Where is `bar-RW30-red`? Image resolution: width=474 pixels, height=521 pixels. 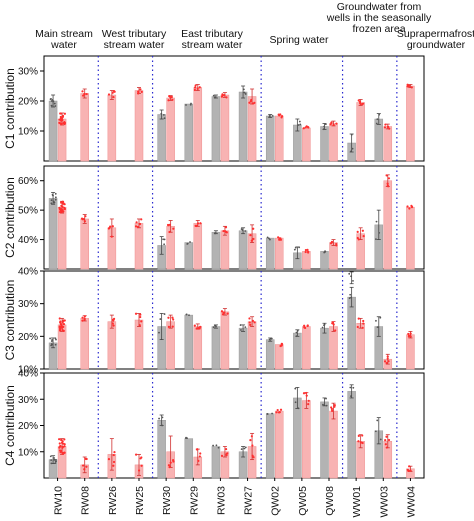 bar-RW30-red is located at coordinates (170, 248).